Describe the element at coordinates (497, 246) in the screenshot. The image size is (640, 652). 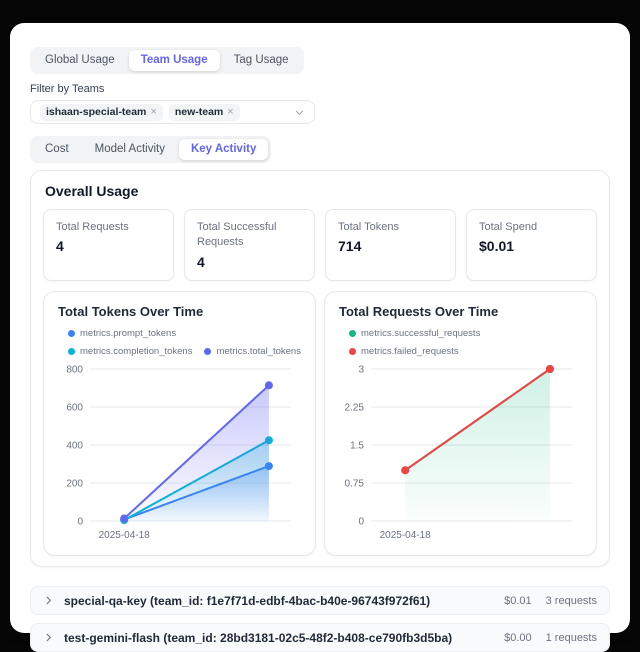
I see `stat-value: $0.01` at that location.